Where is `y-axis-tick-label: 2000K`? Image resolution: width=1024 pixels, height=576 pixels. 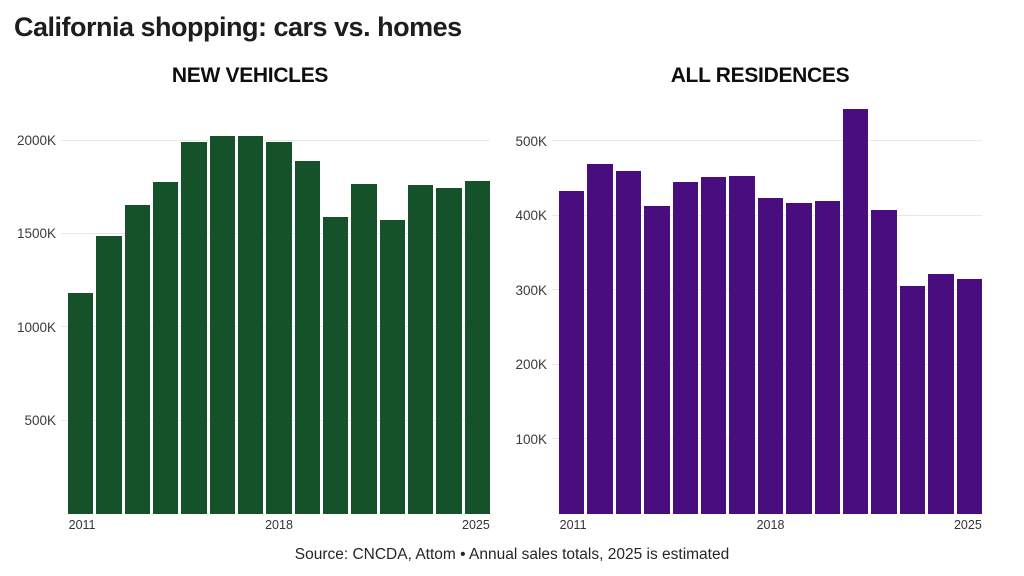 y-axis-tick-label: 2000K is located at coordinates (36, 140).